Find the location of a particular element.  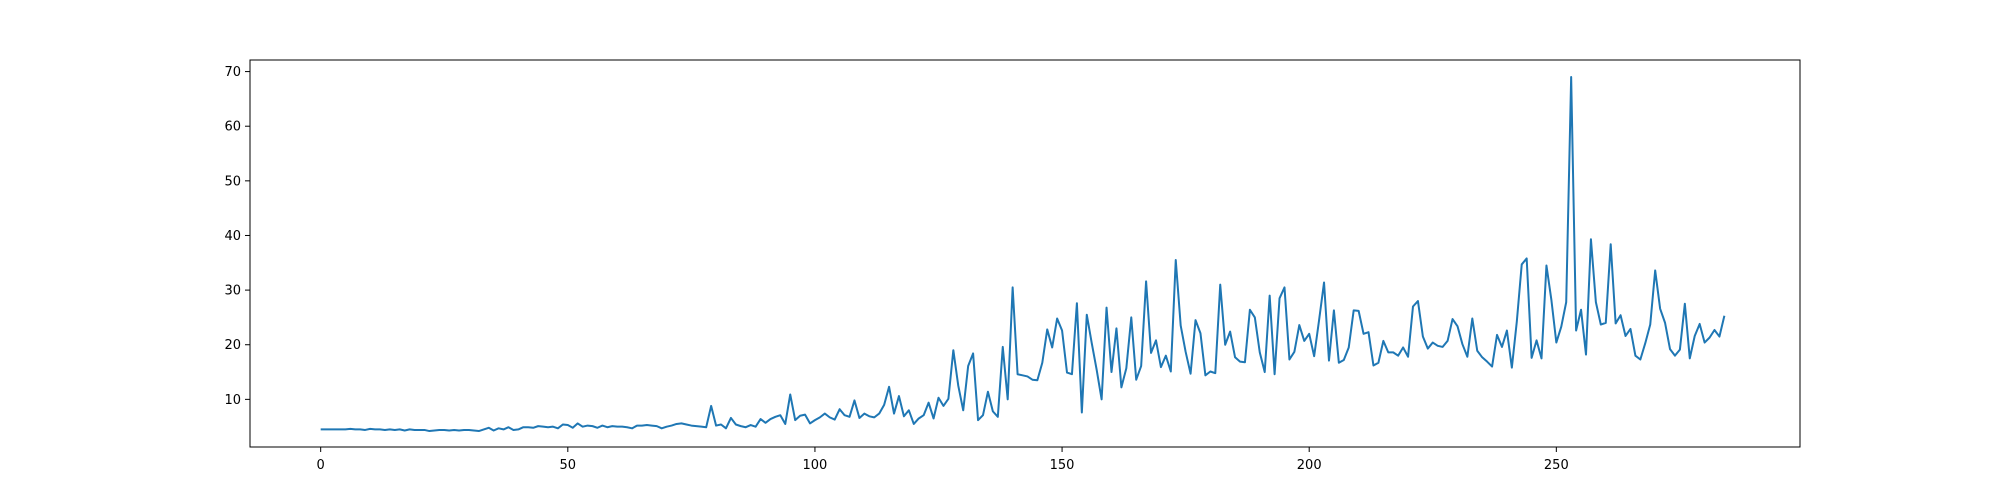

y-tick-label: 40 is located at coordinates (232, 236).